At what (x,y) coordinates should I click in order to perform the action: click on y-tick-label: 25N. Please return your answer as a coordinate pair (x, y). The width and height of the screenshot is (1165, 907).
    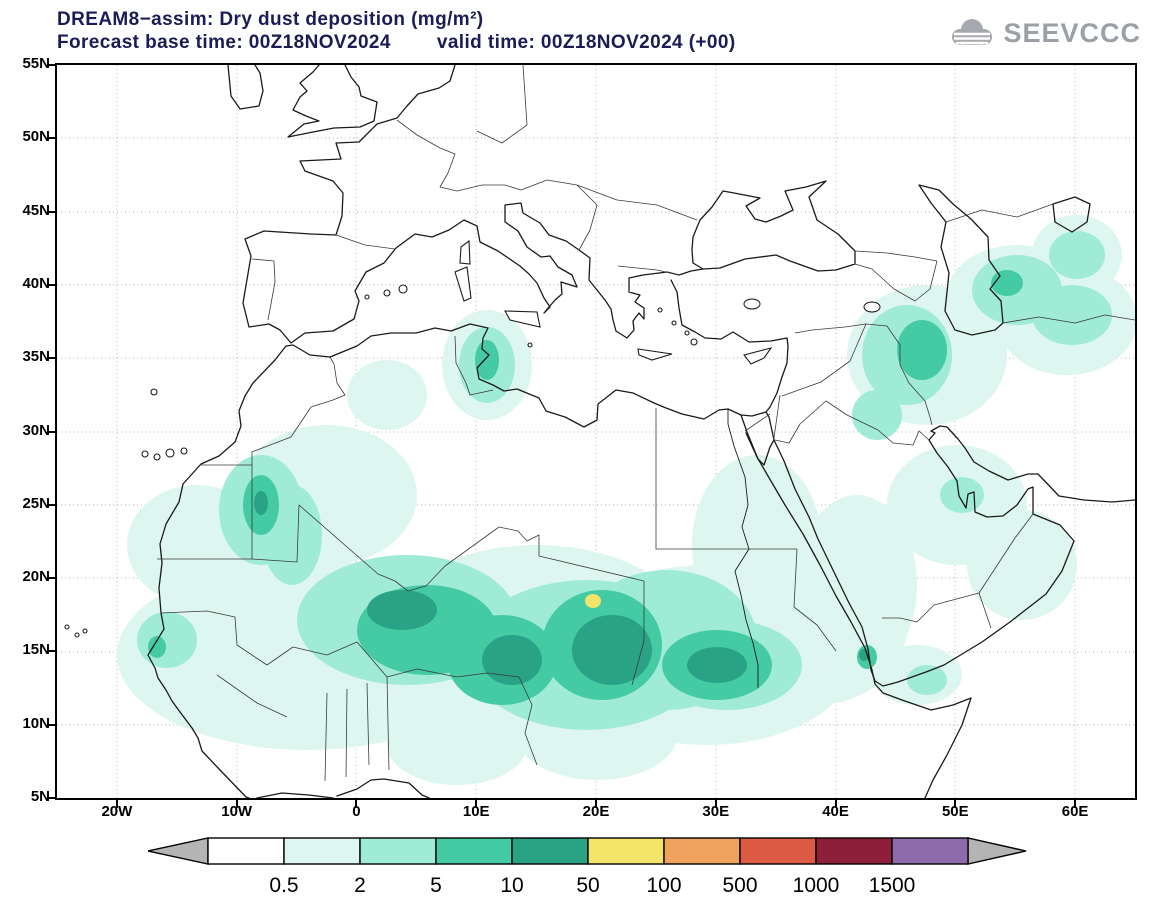
    Looking at the image, I should click on (36, 503).